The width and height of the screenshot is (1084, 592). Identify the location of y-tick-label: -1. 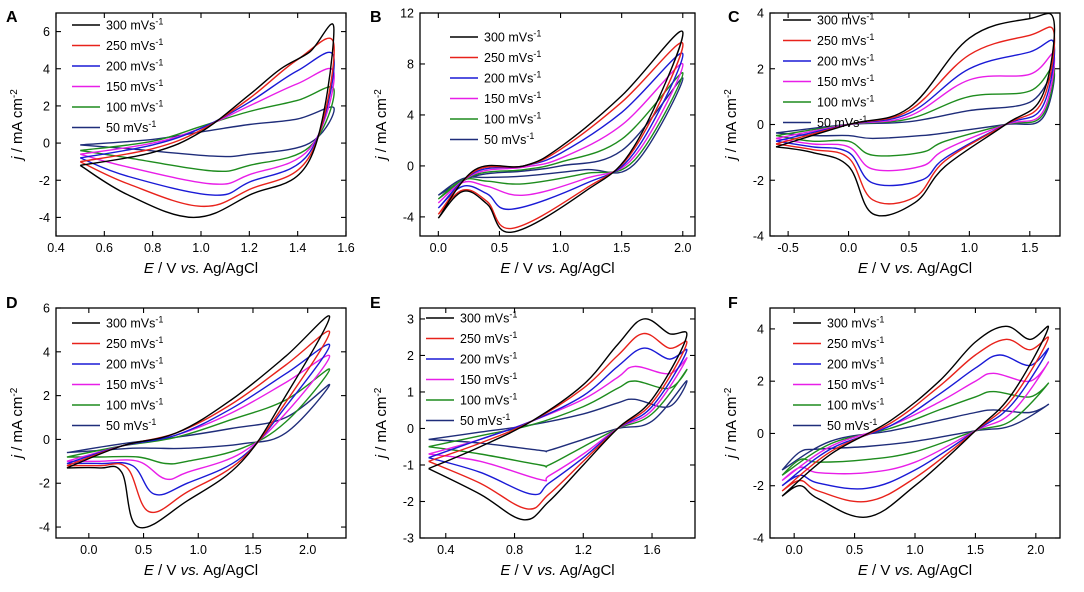
(408, 465).